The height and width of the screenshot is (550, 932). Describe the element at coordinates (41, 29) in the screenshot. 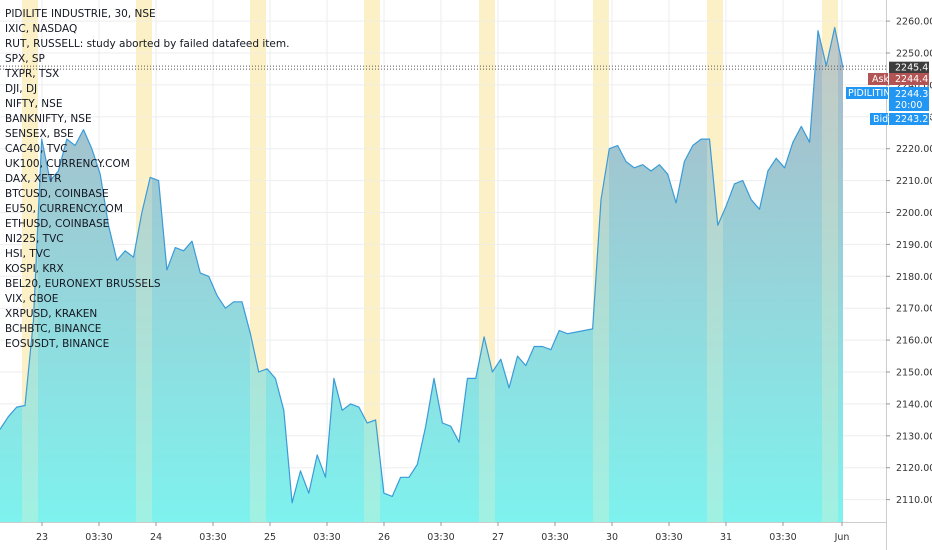

I see `legend-compare-item: IXIC, NASDAQ` at that location.